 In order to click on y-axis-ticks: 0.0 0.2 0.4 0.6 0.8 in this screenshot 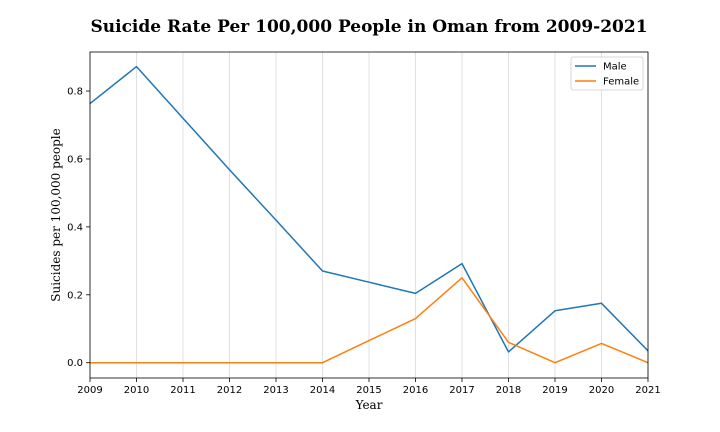, I will do `click(78, 228)`.